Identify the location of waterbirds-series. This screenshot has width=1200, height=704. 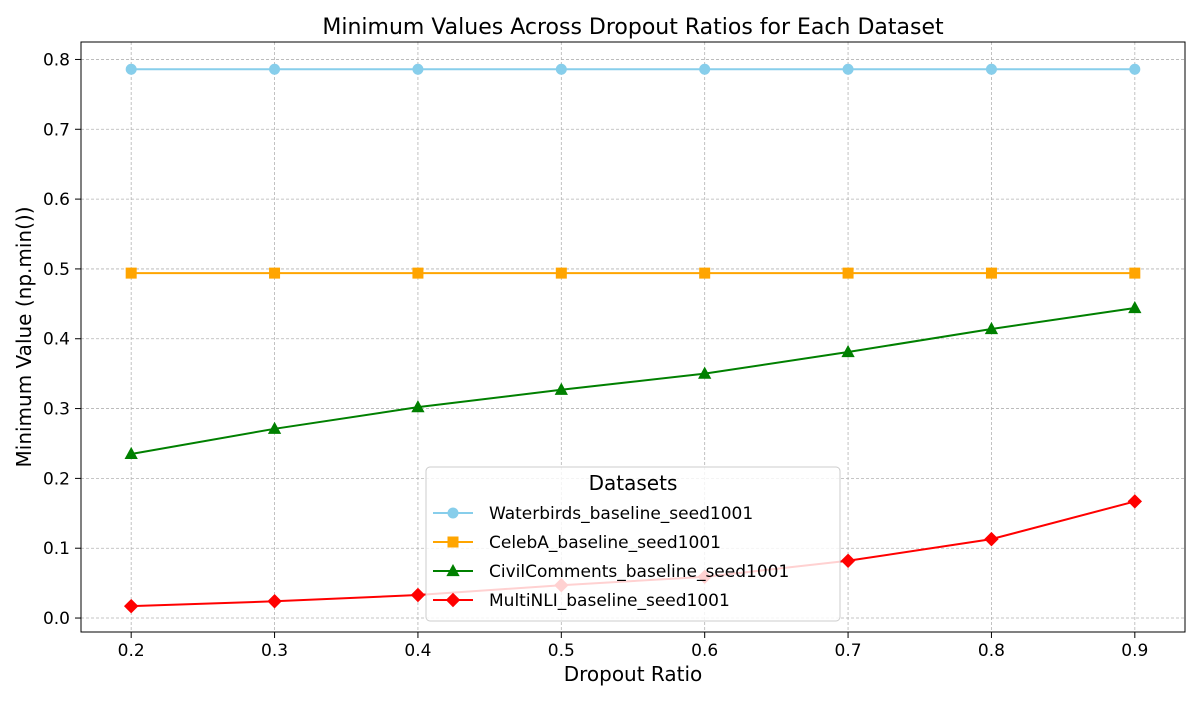
(633, 69).